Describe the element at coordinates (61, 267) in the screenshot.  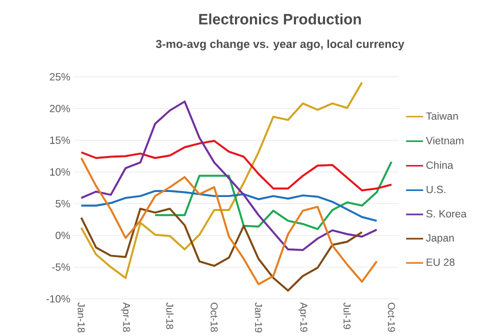
I see `y-tick-label: -5%` at that location.